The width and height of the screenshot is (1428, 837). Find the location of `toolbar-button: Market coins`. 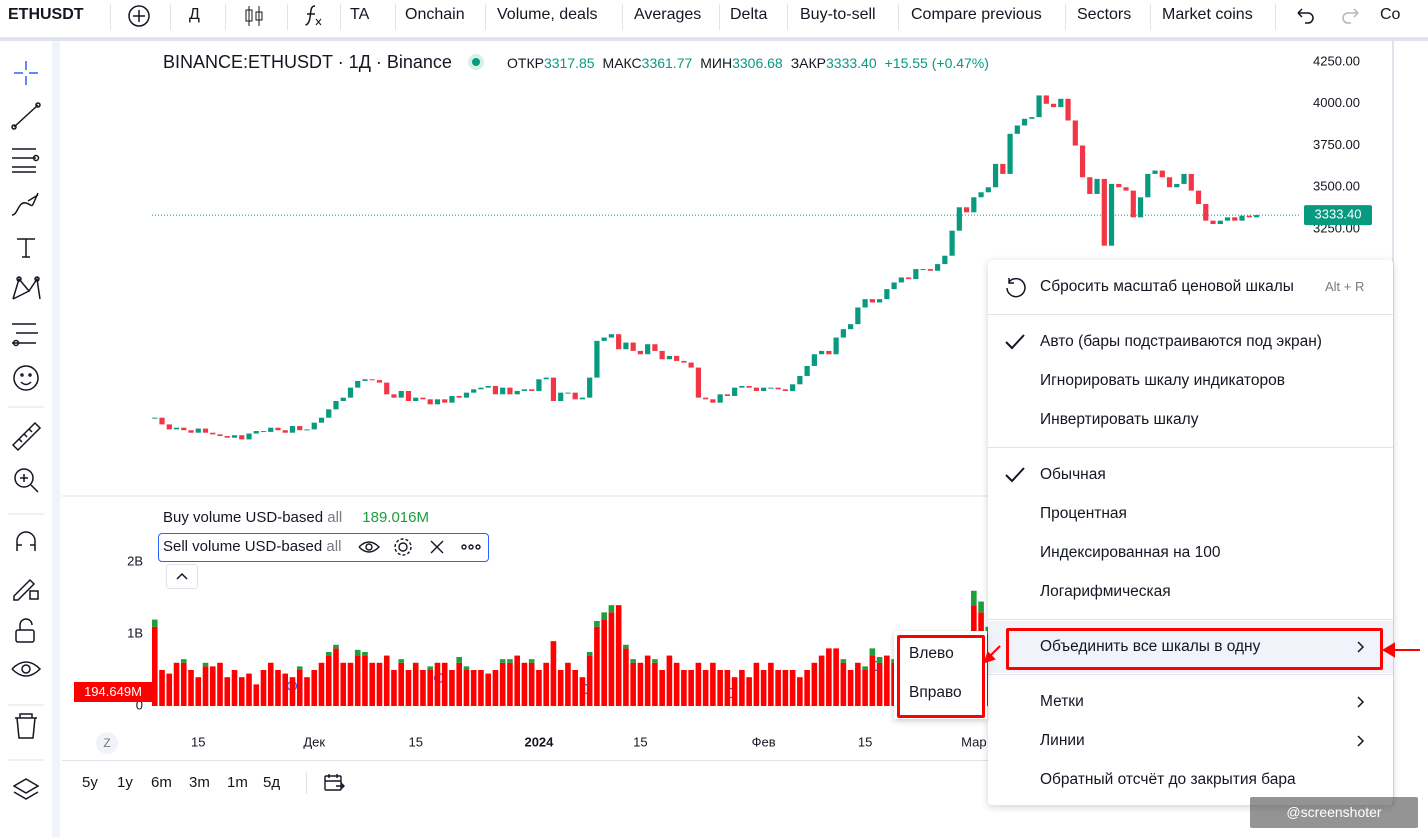

toolbar-button: Market coins is located at coordinates (1207, 14).